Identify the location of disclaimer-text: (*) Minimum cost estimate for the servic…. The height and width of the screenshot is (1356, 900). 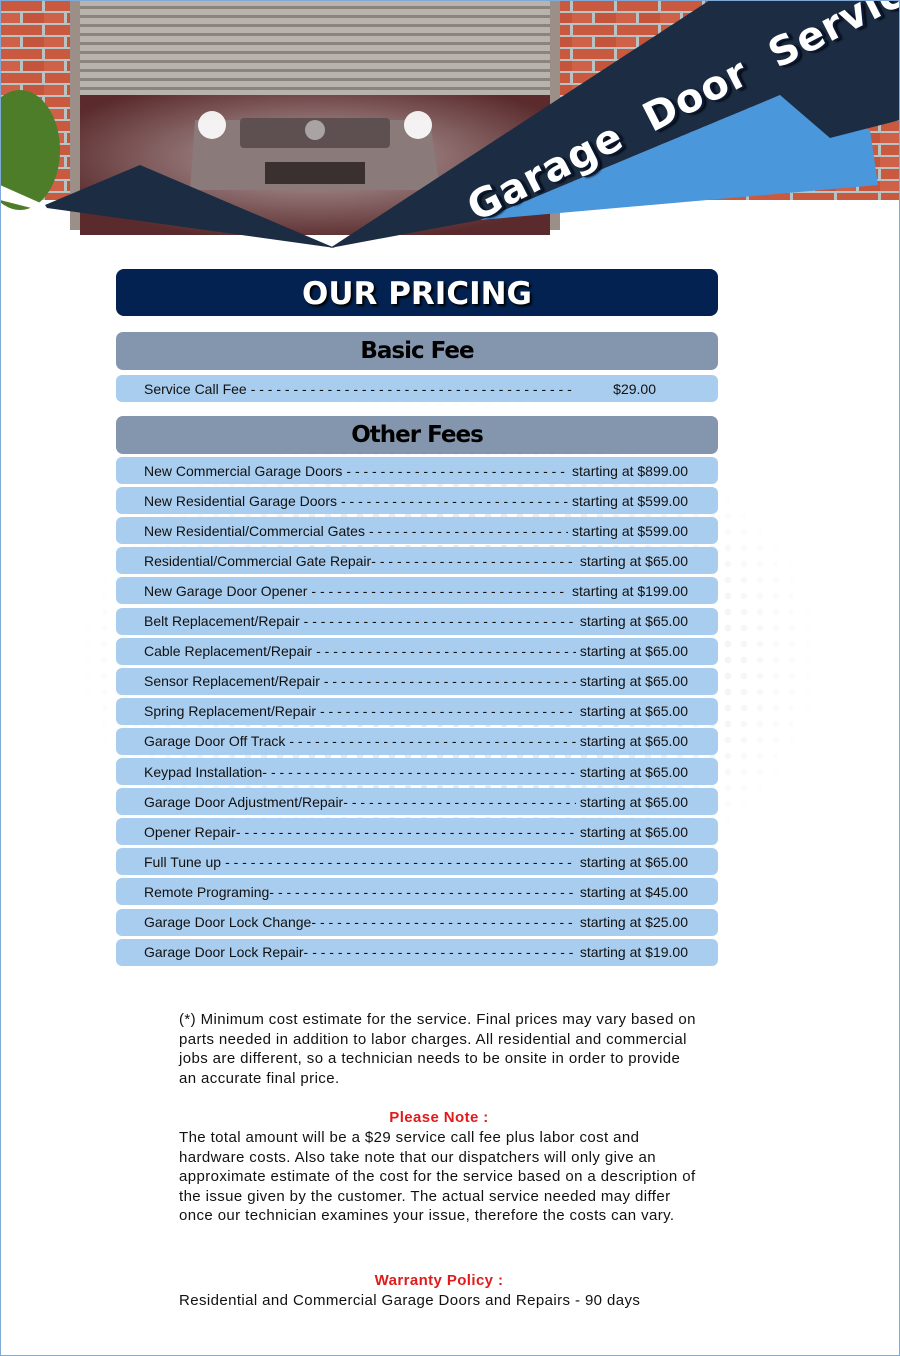
(437, 1049).